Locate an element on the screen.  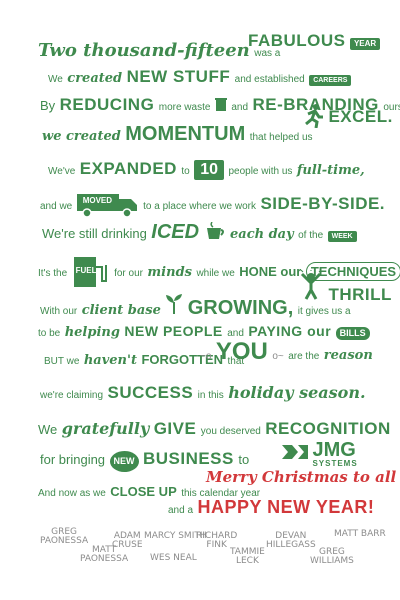
text-that-helped-us: that helped us is located at coordinates (281, 137).